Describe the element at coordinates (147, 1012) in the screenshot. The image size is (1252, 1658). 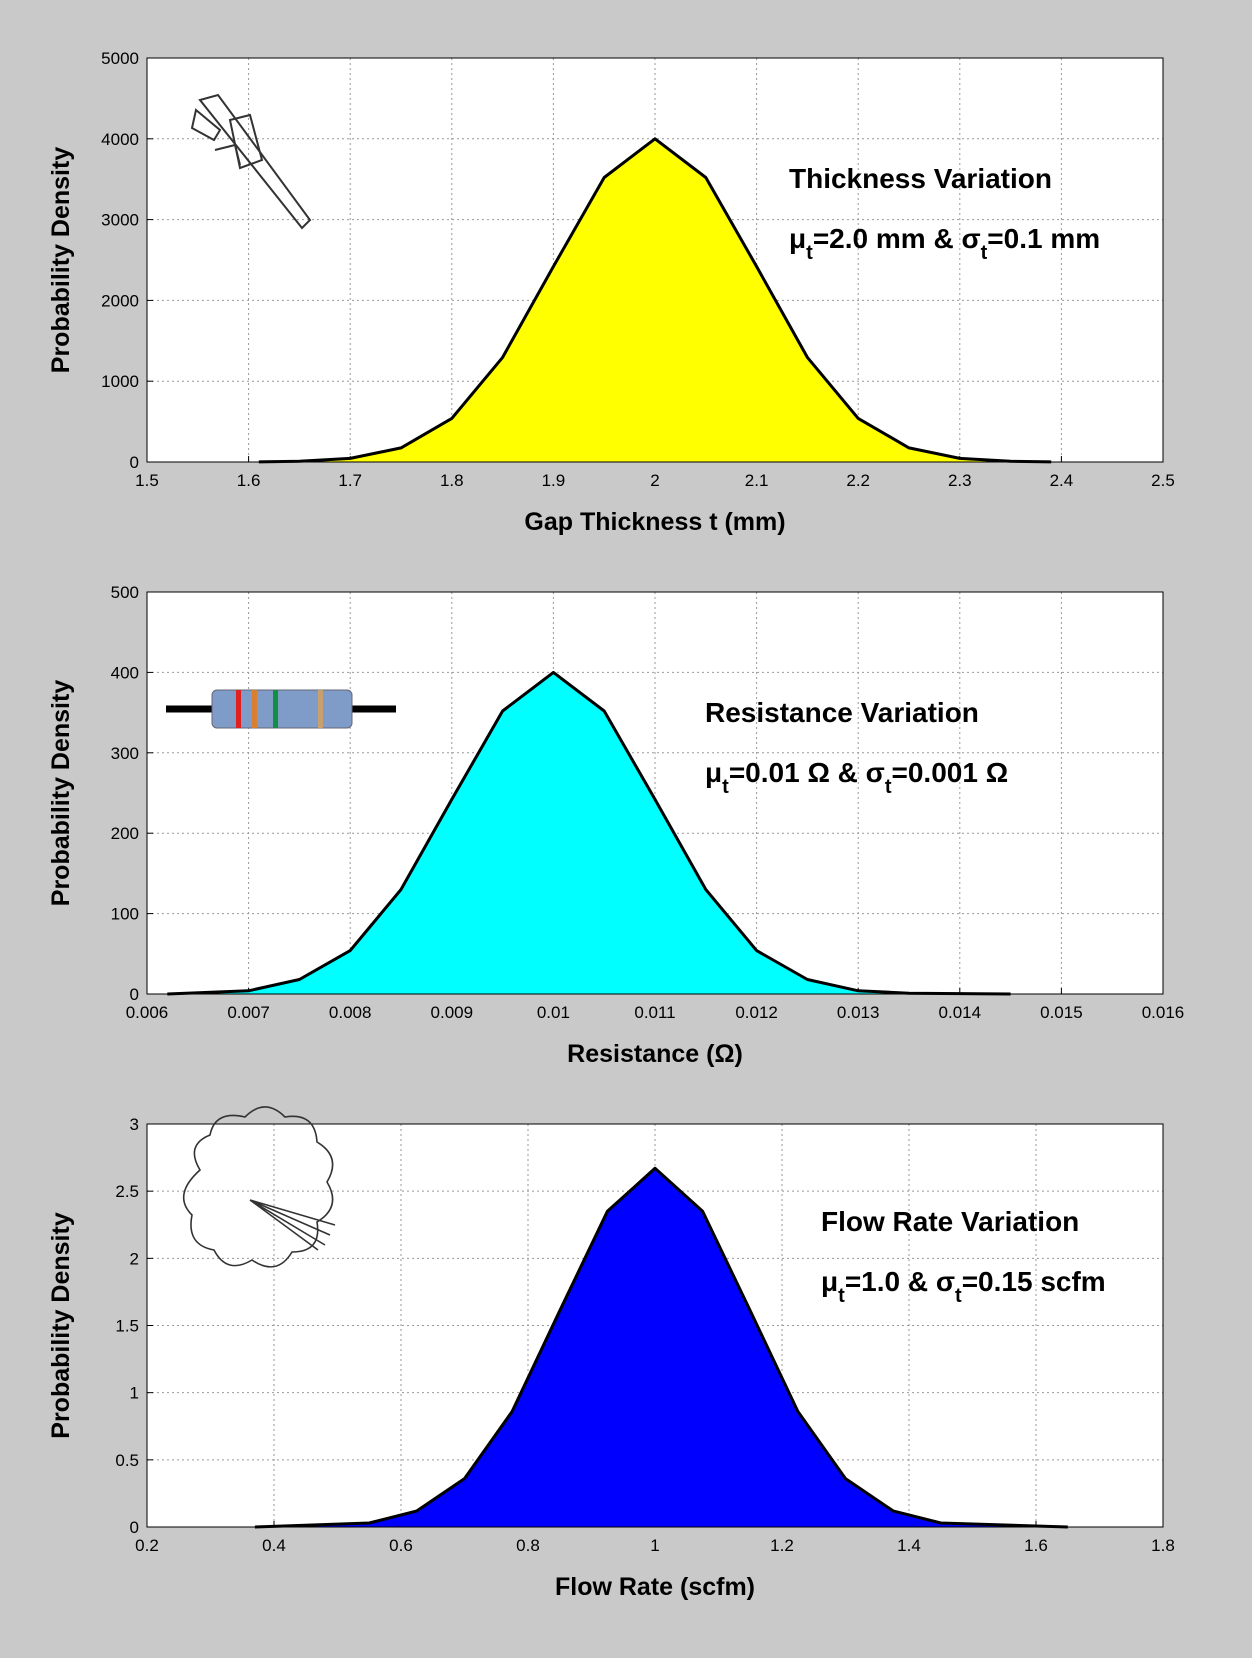
I see `x-tick-label: 0.006` at that location.